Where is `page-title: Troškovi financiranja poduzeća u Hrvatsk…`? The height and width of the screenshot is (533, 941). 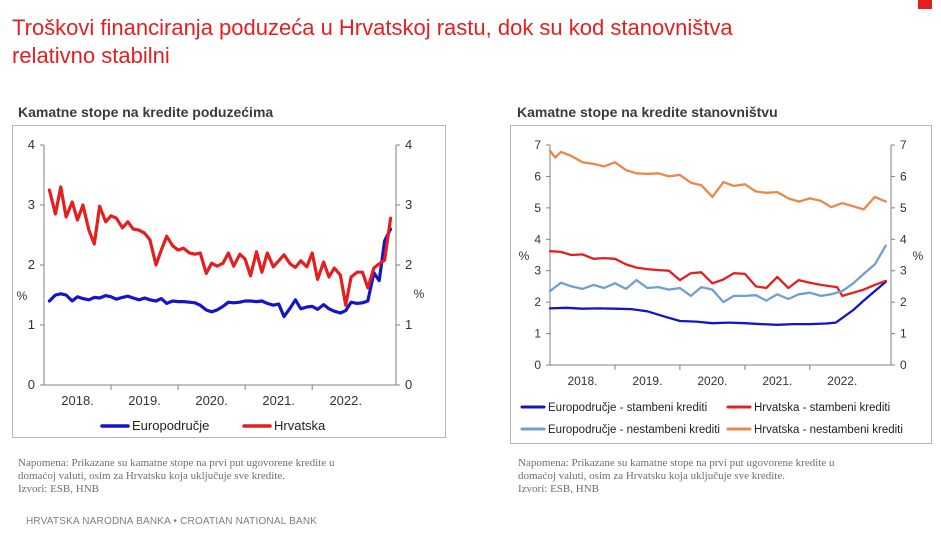
page-title: Troškovi financiranja poduzeća u Hrvatsk… is located at coordinates (452, 42).